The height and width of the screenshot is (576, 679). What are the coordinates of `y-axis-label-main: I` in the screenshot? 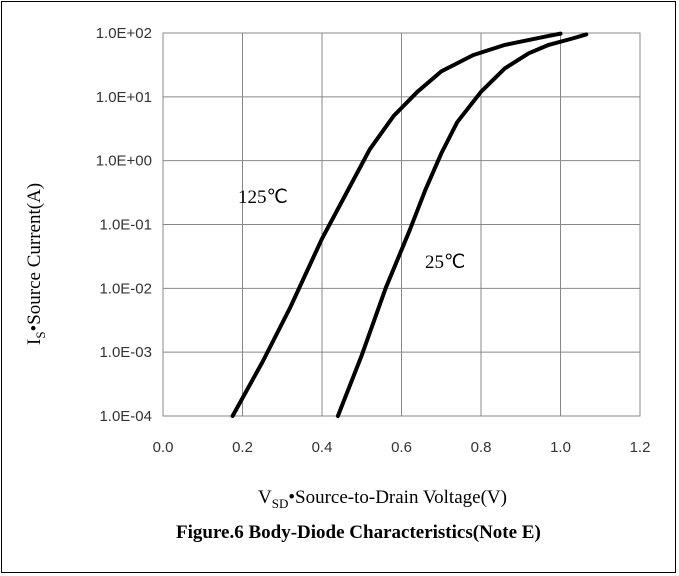 It's located at (34, 342).